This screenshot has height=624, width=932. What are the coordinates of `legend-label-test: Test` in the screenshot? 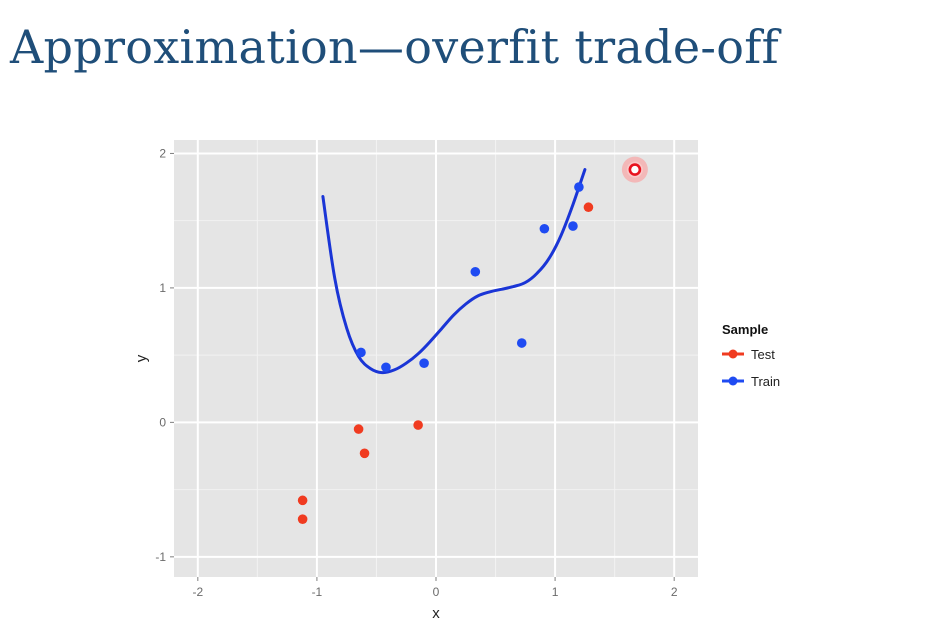 It's located at (763, 354).